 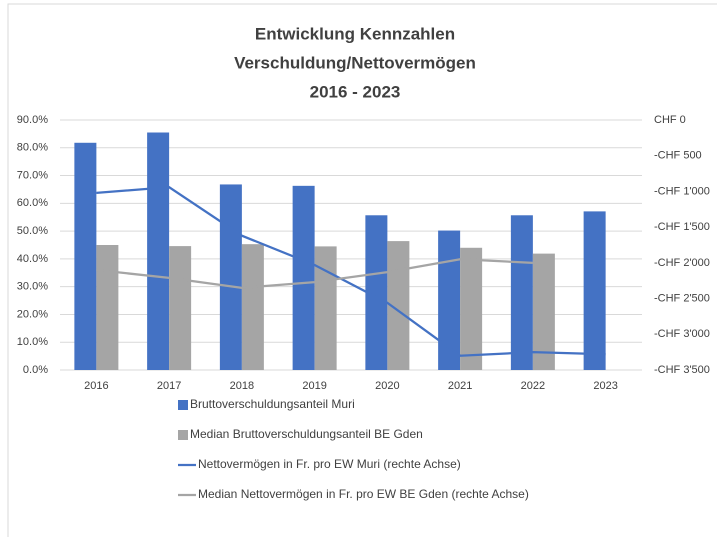 I want to click on chart-title: Verschuldung/Nettovermögen, so click(x=355, y=62).